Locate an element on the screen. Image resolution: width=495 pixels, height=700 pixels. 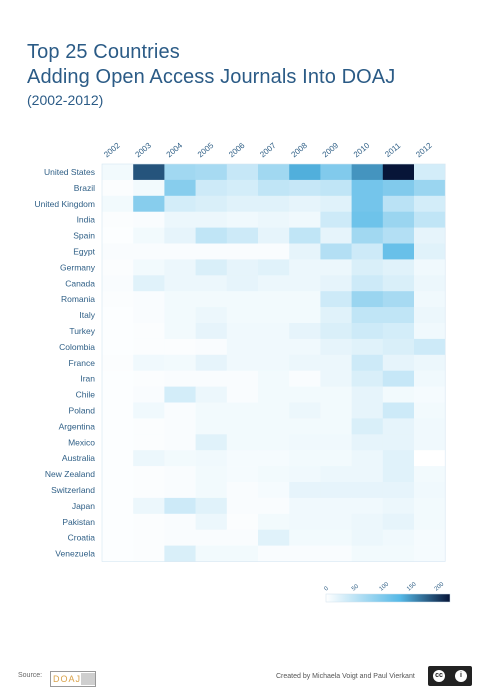
doaj-logo-mark is located at coordinates (88, 679).